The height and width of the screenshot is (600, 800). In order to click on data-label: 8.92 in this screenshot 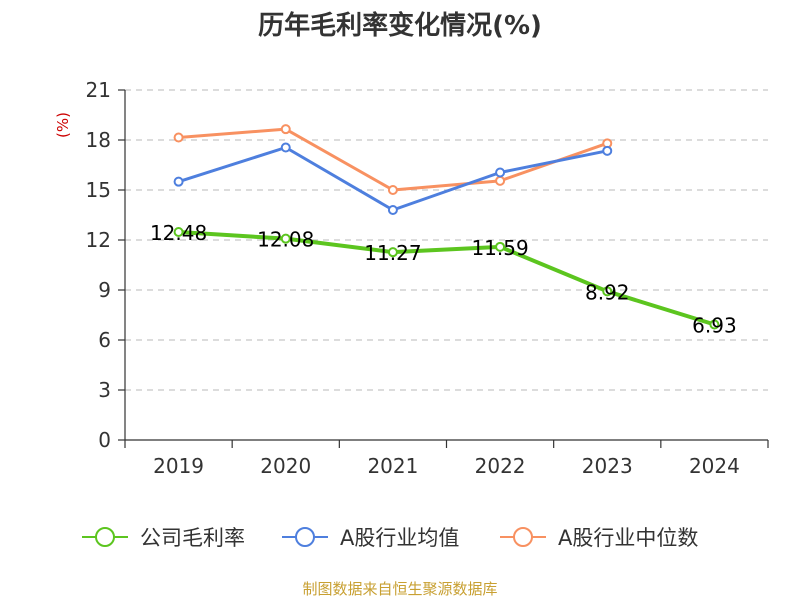, I will do `click(607, 292)`.